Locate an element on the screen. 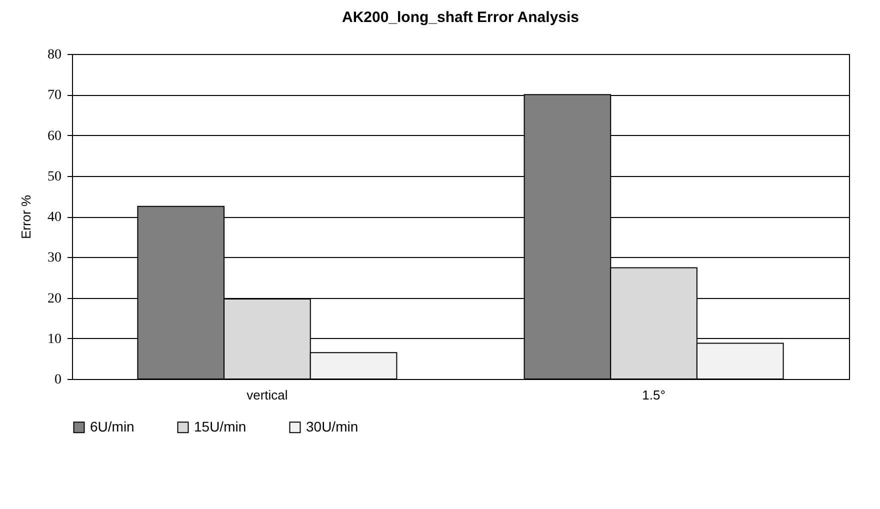  y-tick-label: 40 is located at coordinates (55, 217).